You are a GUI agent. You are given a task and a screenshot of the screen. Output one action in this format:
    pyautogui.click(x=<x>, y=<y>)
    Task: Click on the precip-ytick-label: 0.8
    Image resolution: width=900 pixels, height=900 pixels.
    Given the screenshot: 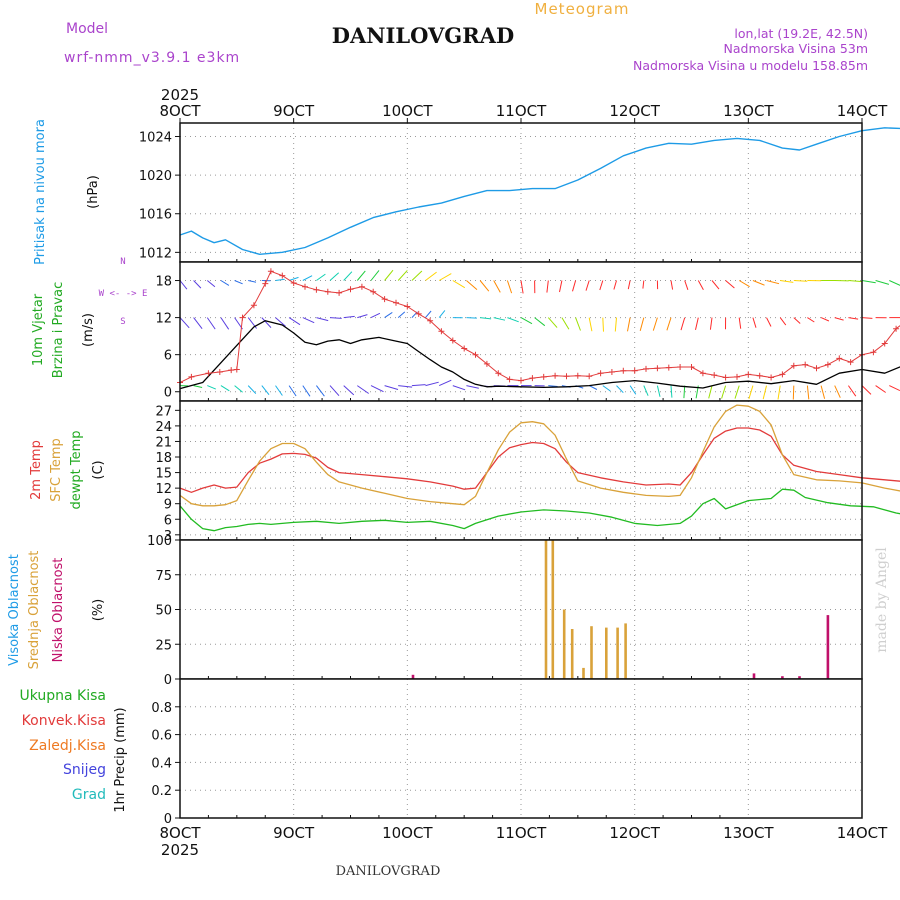 What is the action you would take?
    pyautogui.click(x=161, y=708)
    